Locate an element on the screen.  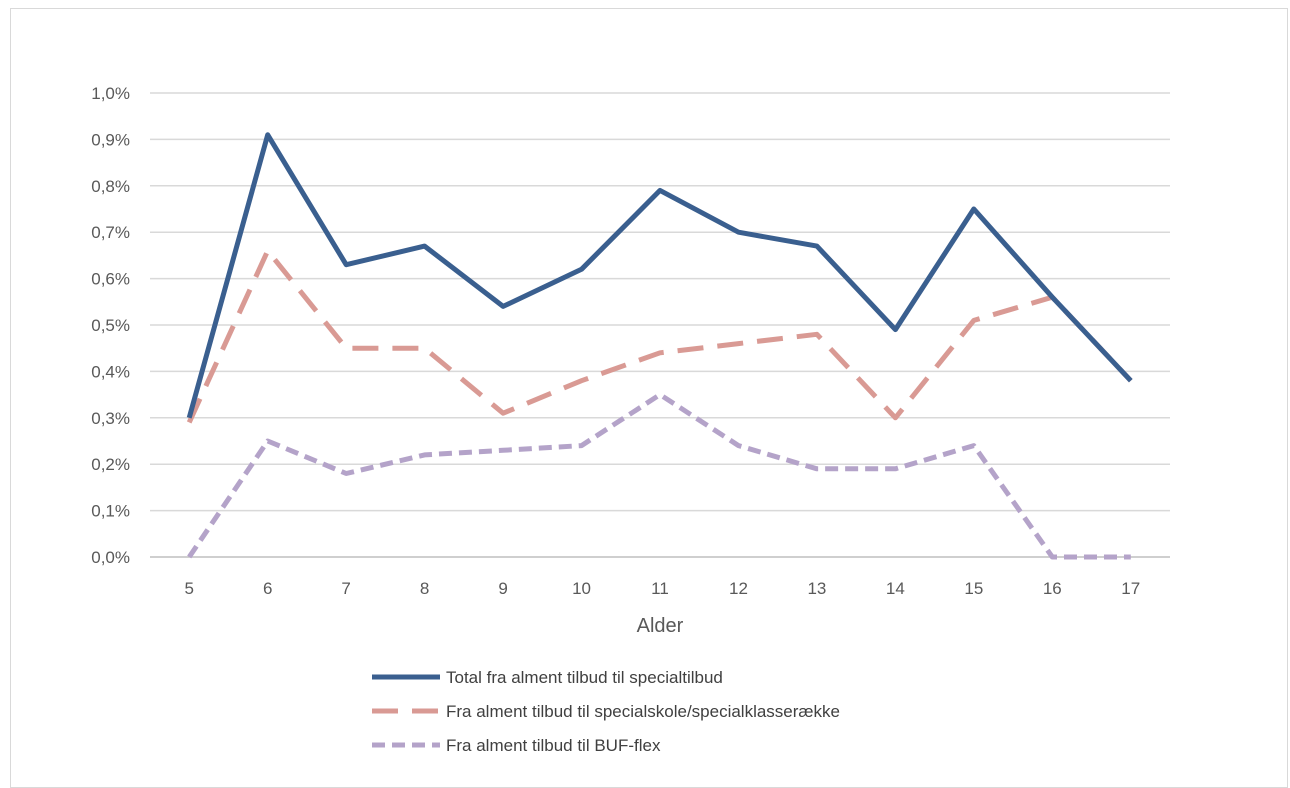
legend-label-3: Fra alment tilbud til BUF-flex is located at coordinates (553, 745).